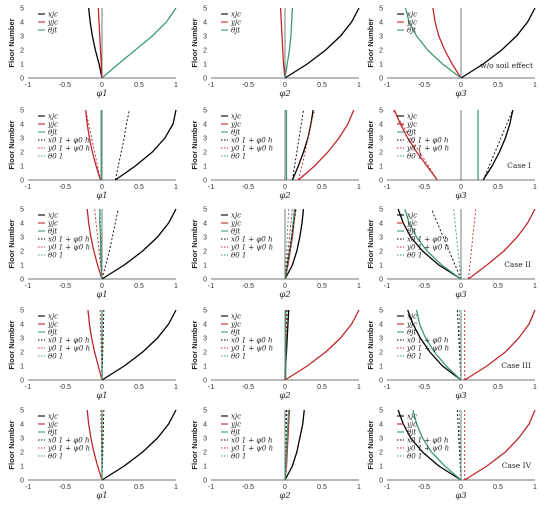  I want to click on y-tick-label: 3, so click(22, 439).